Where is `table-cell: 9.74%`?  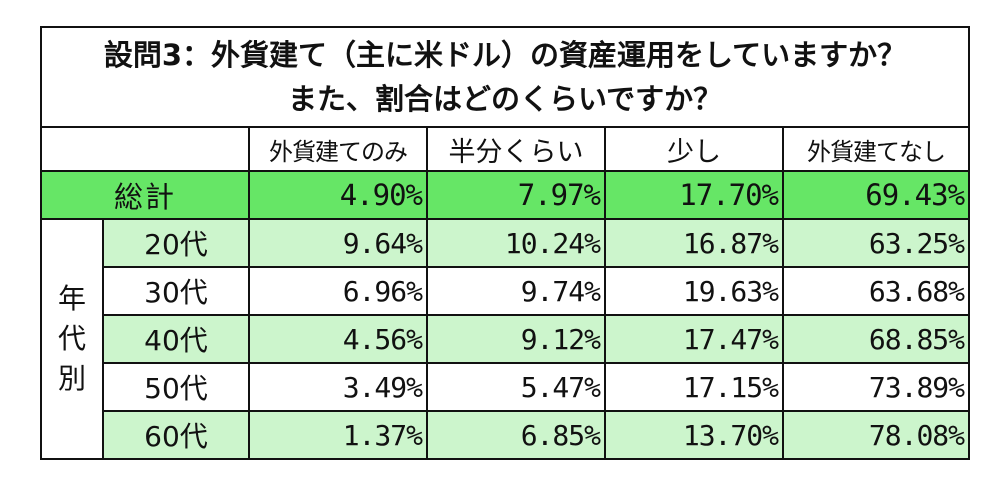 table-cell: 9.74% is located at coordinates (516, 291).